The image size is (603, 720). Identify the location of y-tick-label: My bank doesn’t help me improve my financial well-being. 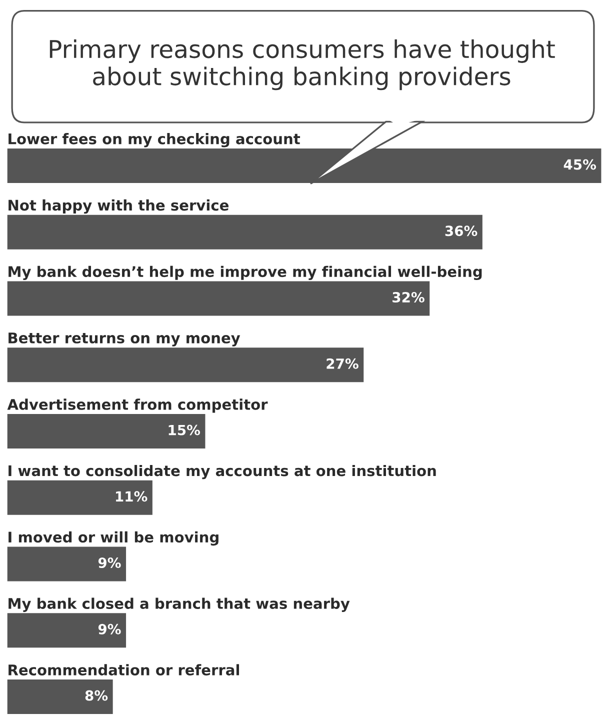
(245, 273).